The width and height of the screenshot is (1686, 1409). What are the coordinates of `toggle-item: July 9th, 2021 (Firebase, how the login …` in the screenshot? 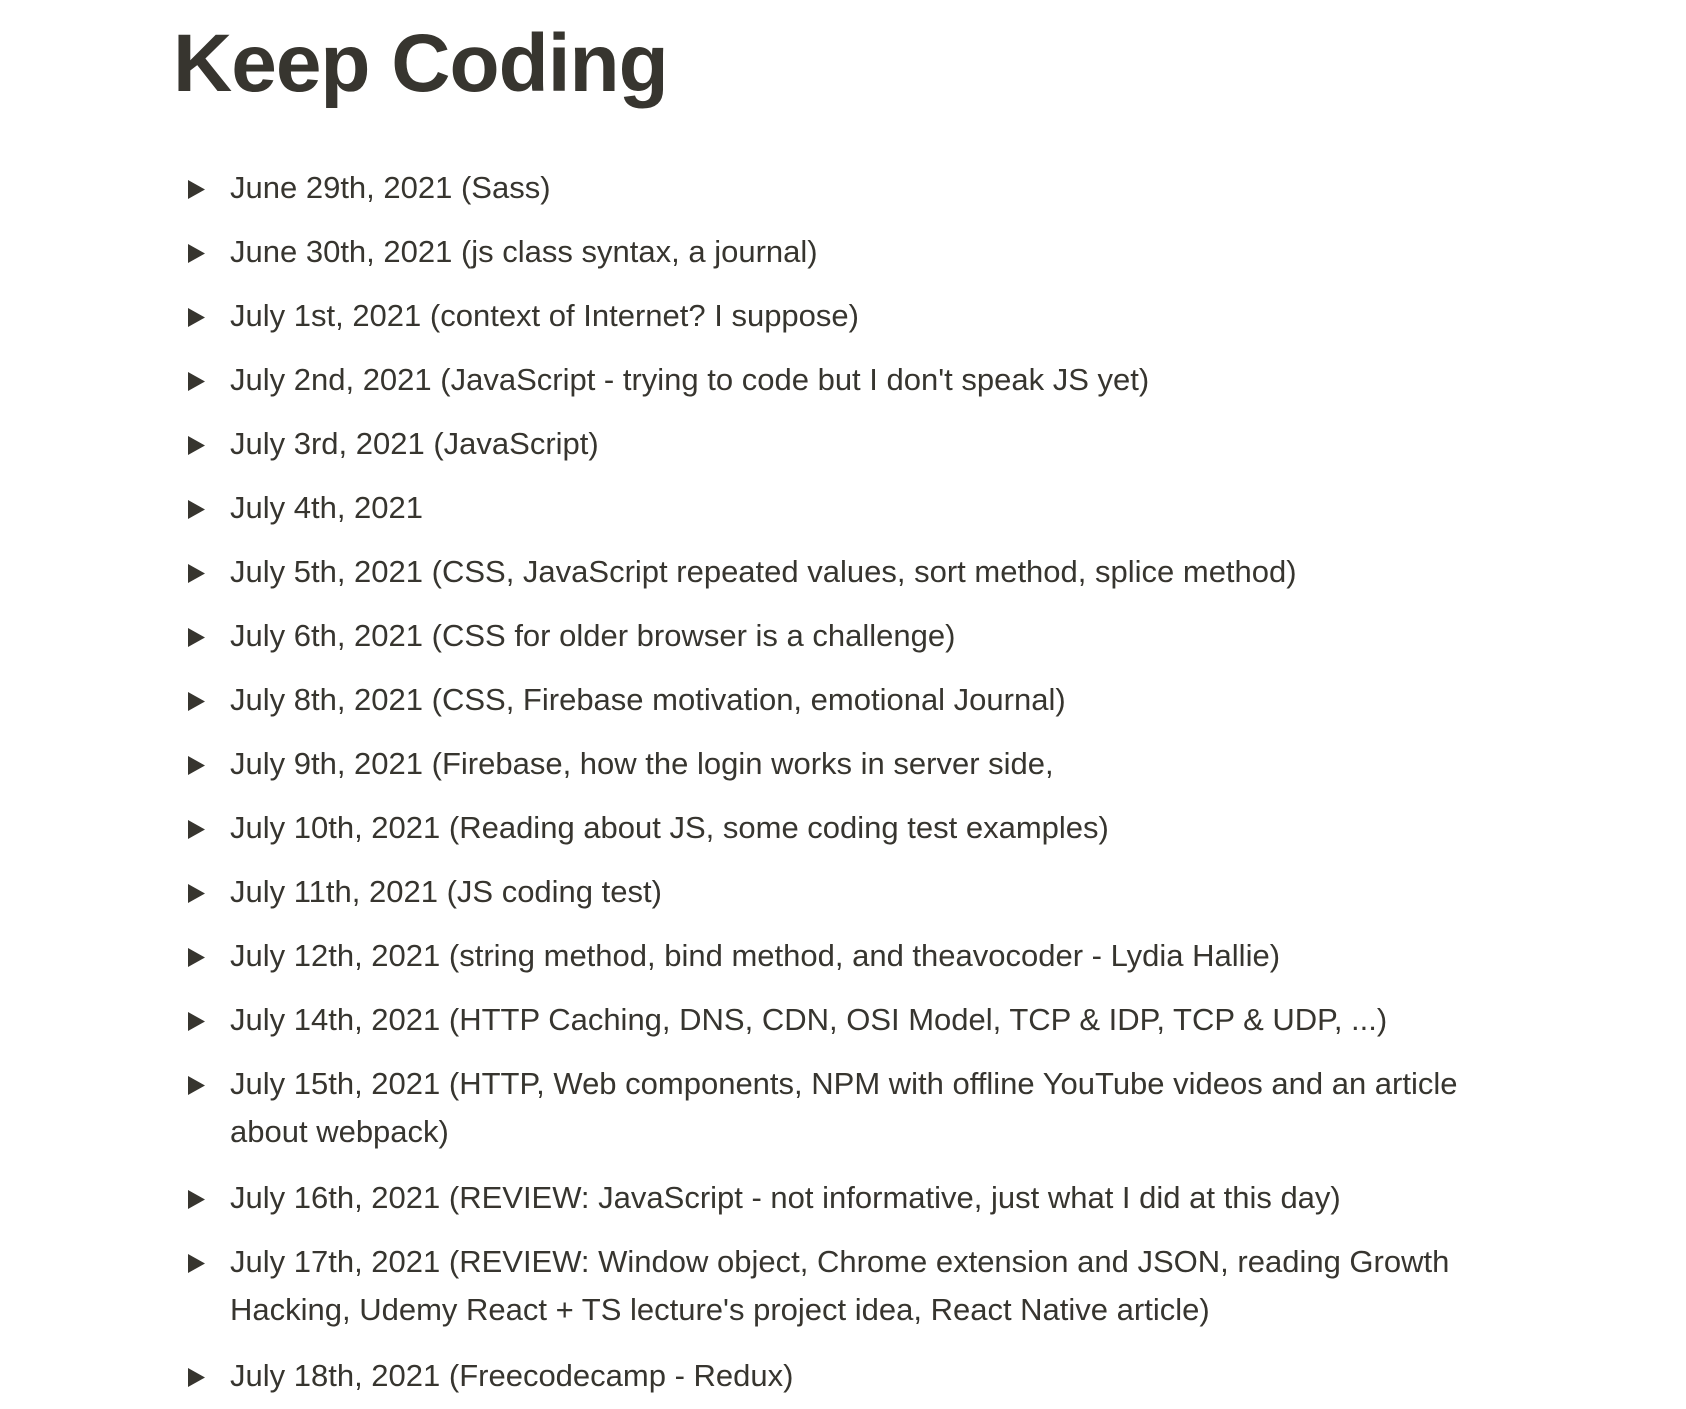 It's located at (873, 765).